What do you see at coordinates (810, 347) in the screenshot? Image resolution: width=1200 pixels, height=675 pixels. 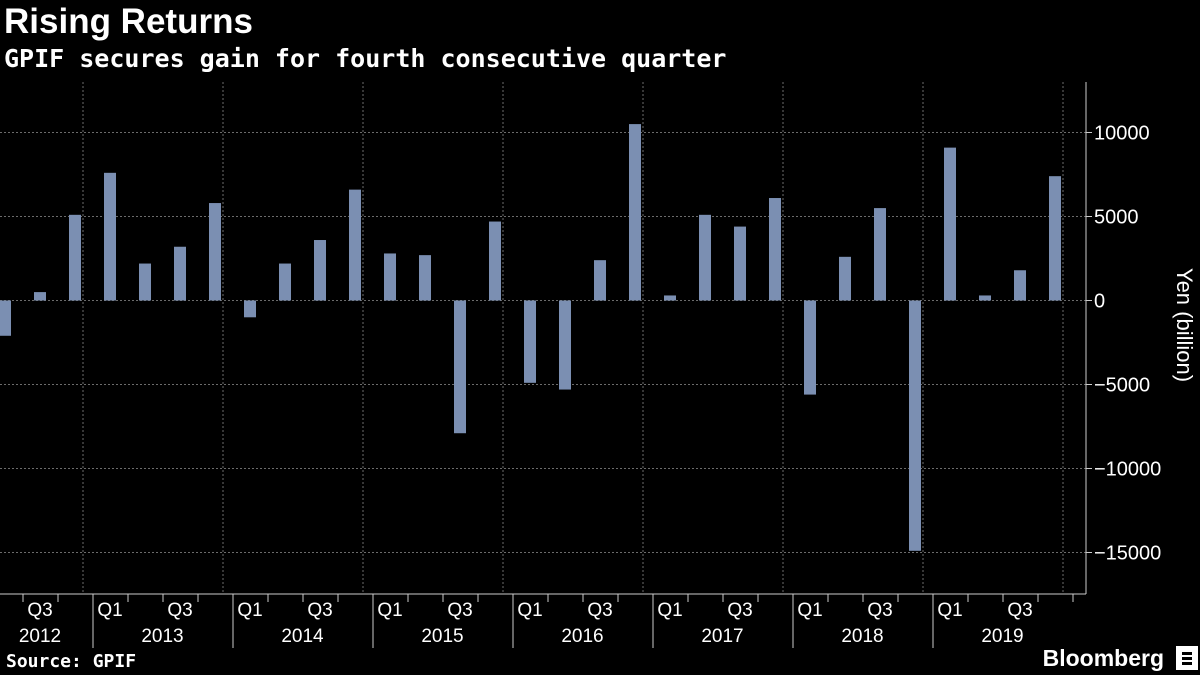 I see `bar-2018-q1` at bounding box center [810, 347].